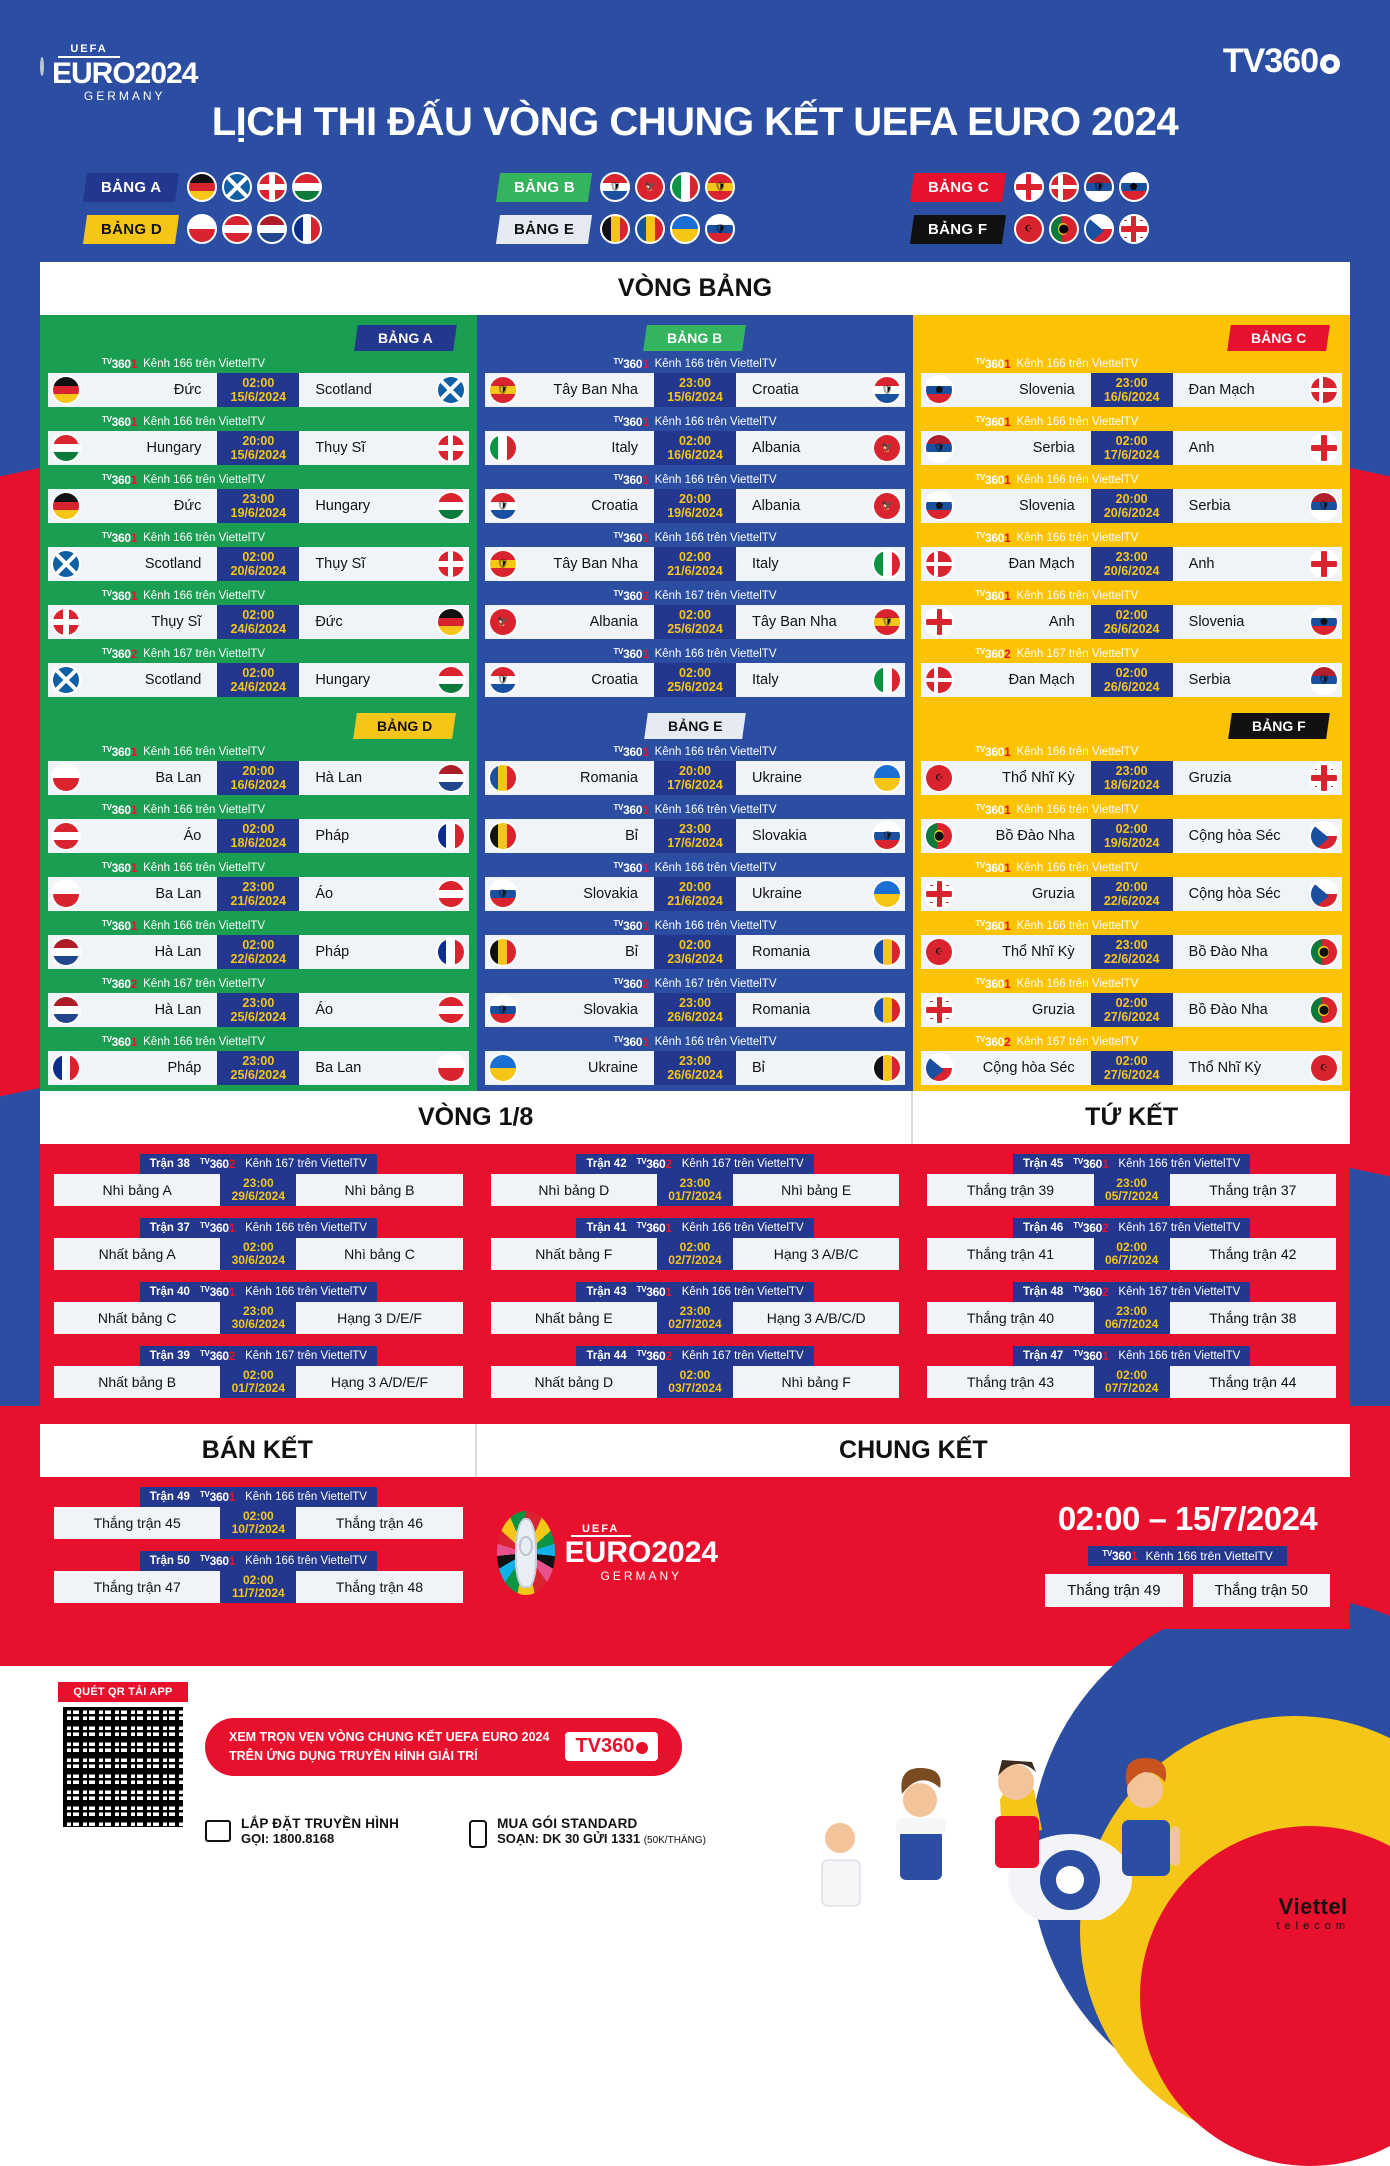 The width and height of the screenshot is (1390, 2166). I want to click on home-team-name: Tây Ban Nha, so click(595, 390).